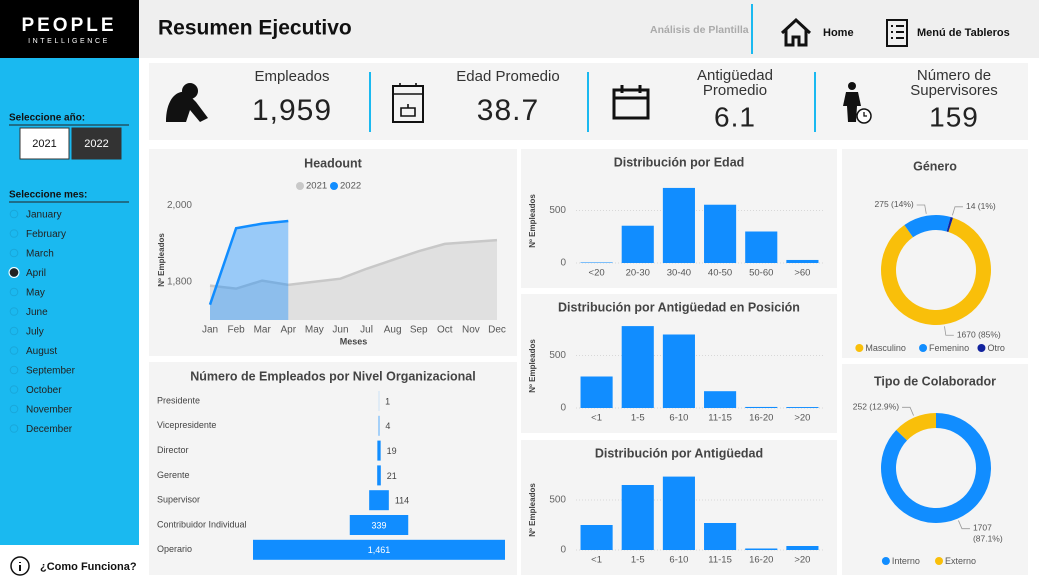 This screenshot has height=584, width=1039. I want to click on legend-label: Masculino, so click(885, 348).